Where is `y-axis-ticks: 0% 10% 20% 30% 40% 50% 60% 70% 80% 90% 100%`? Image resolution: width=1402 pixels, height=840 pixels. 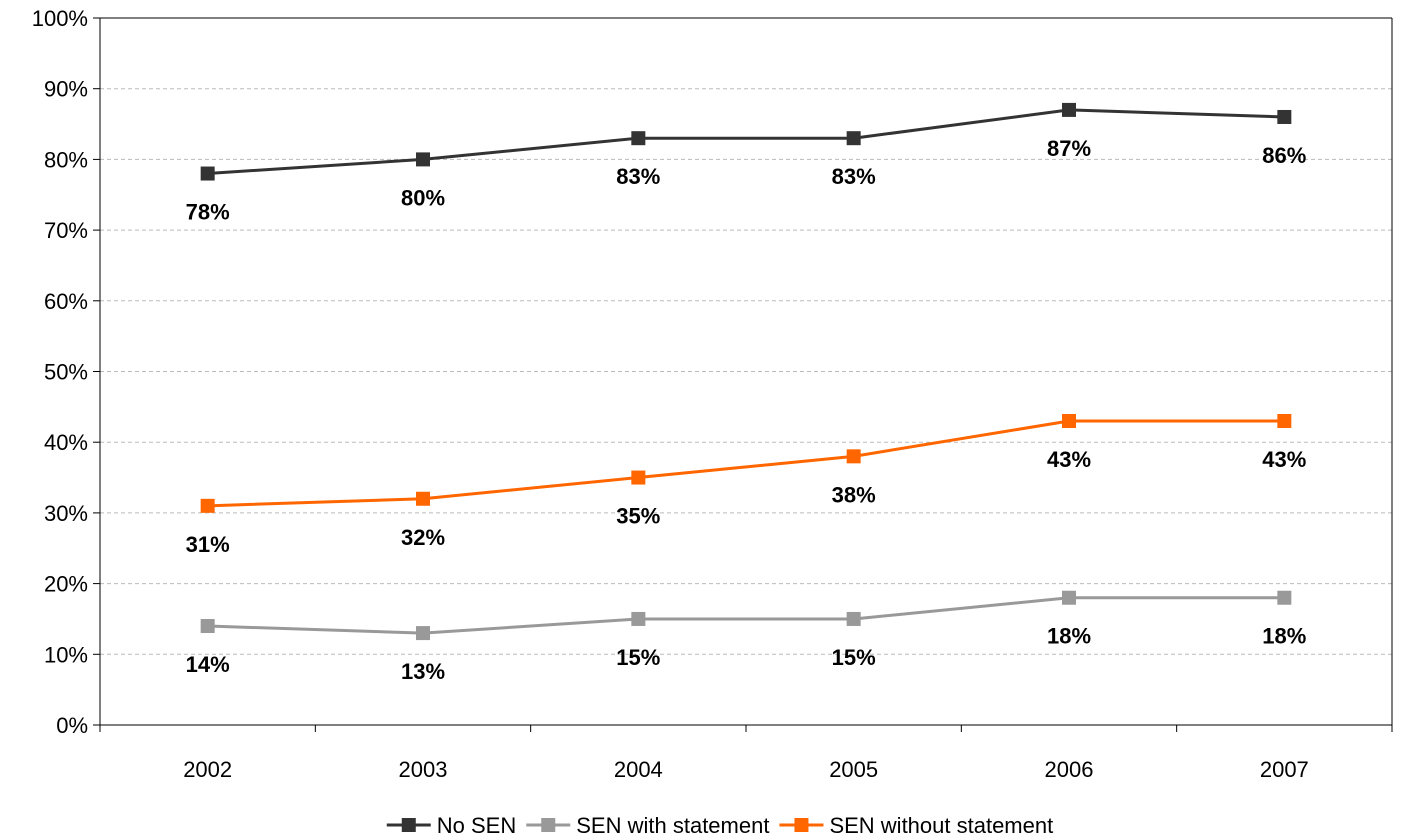 y-axis-ticks: 0% 10% 20% 30% 40% 50% 60% 70% 80% 90% 100% is located at coordinates (66, 372).